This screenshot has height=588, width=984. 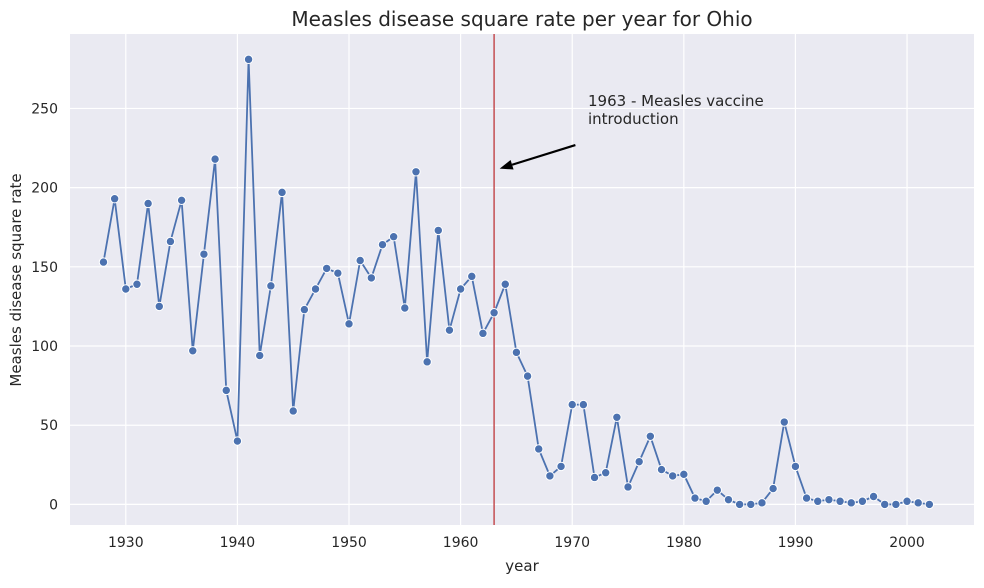 What do you see at coordinates (506, 164) in the screenshot?
I see `annotation-arrow-head` at bounding box center [506, 164].